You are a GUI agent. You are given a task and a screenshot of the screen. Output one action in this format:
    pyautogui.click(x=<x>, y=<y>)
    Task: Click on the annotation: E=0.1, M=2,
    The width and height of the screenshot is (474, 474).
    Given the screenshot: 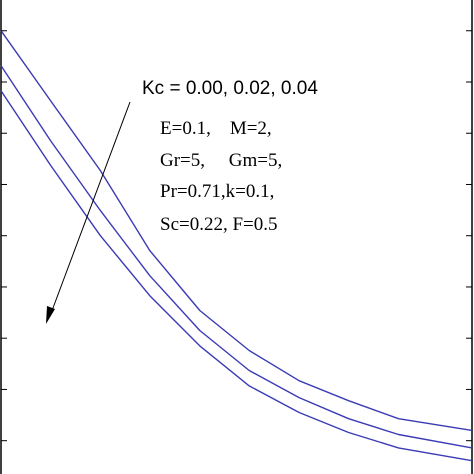 What is the action you would take?
    pyautogui.click(x=216, y=128)
    